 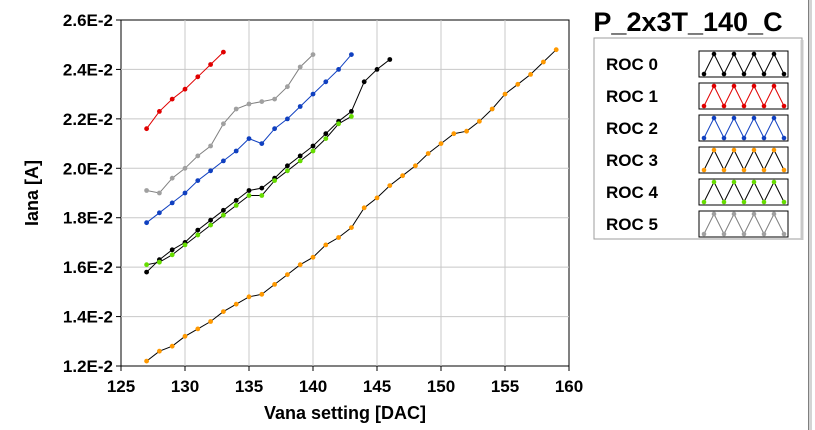 What do you see at coordinates (88, 366) in the screenshot?
I see `y-tick-label: 1.2E-2` at bounding box center [88, 366].